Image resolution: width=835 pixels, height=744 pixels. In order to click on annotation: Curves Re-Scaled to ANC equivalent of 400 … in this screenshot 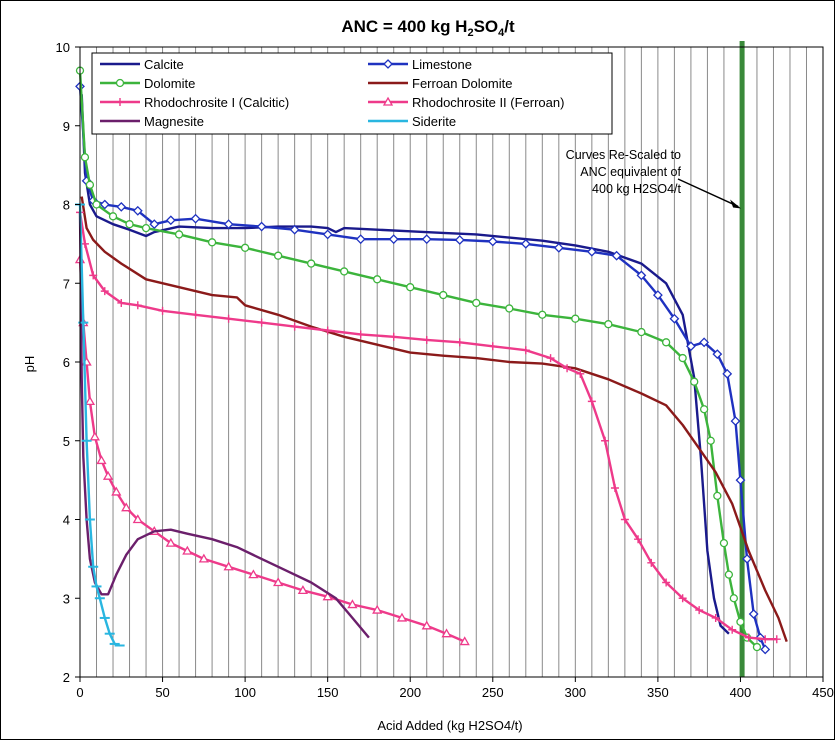, I will do `click(654, 178)`.